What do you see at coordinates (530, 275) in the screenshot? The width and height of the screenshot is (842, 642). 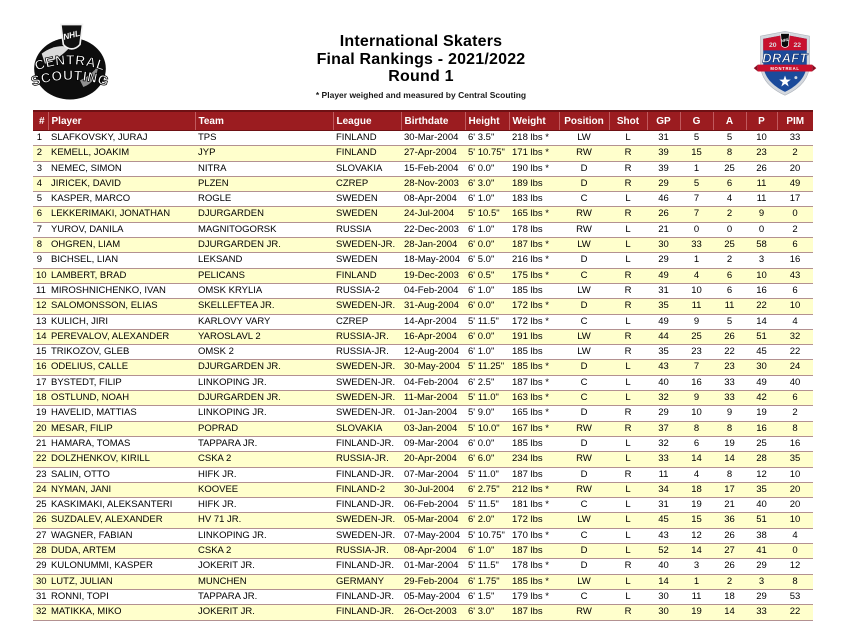 I see `cell-weight: 175 lbs *` at bounding box center [530, 275].